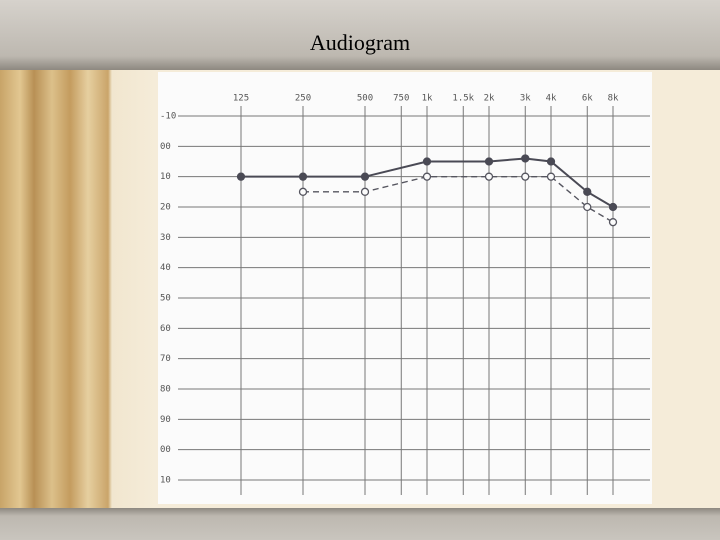 This screenshot has height=540, width=720. I want to click on y-tick-label: 80, so click(165, 390).